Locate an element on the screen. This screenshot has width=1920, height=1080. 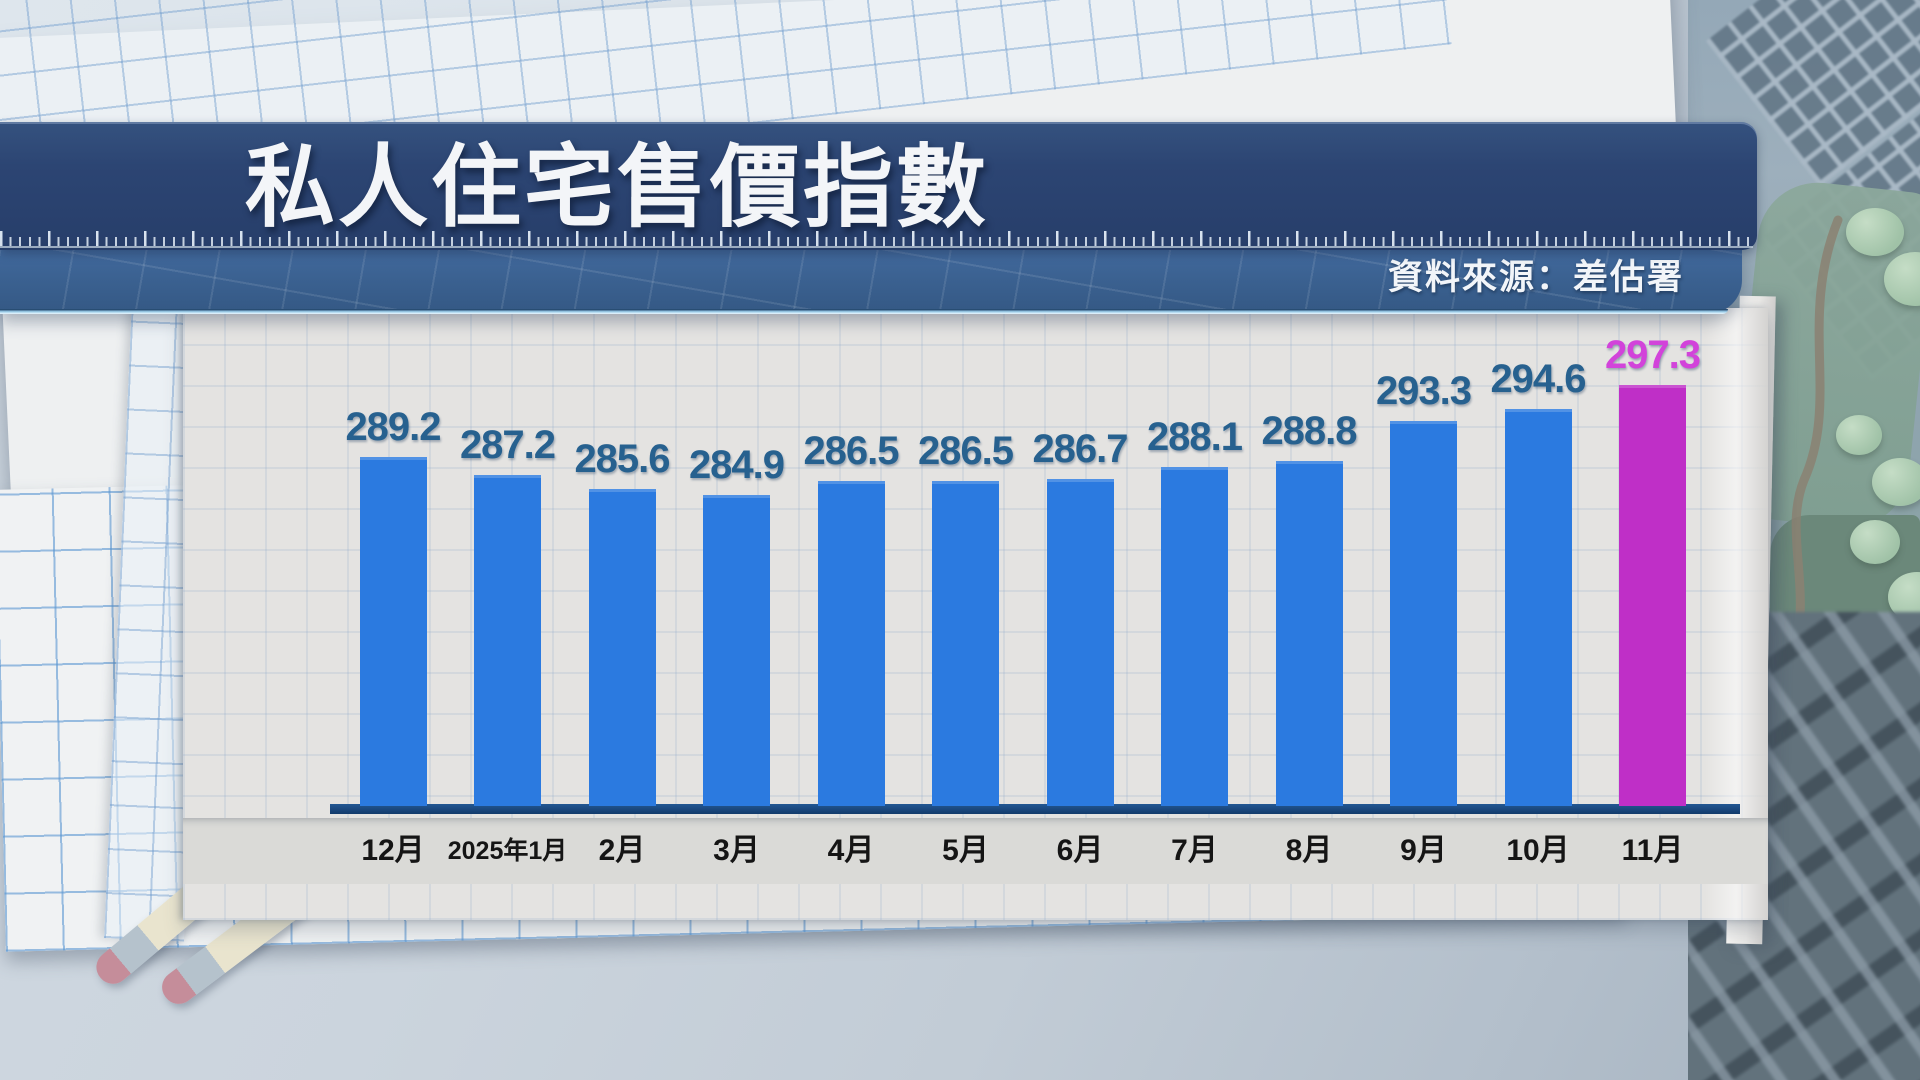
x-axis-label: 9月 is located at coordinates (1423, 850).